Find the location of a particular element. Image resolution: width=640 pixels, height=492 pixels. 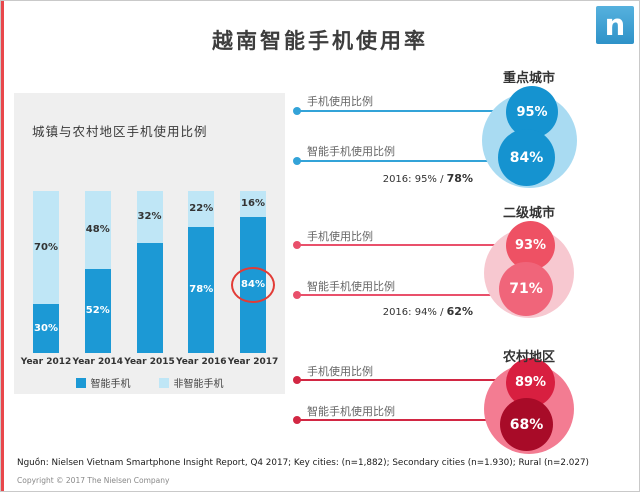

nielsen-logo-letter: n is located at coordinates (615, 25).